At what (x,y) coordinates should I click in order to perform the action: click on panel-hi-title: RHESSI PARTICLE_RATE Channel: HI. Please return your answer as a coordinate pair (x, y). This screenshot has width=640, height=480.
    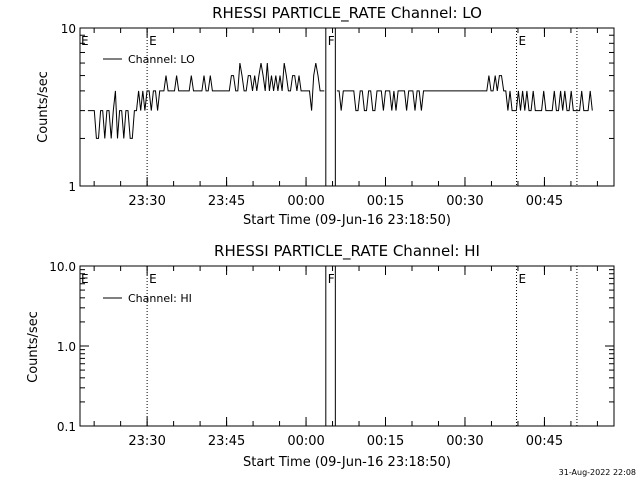
    Looking at the image, I should click on (347, 251).